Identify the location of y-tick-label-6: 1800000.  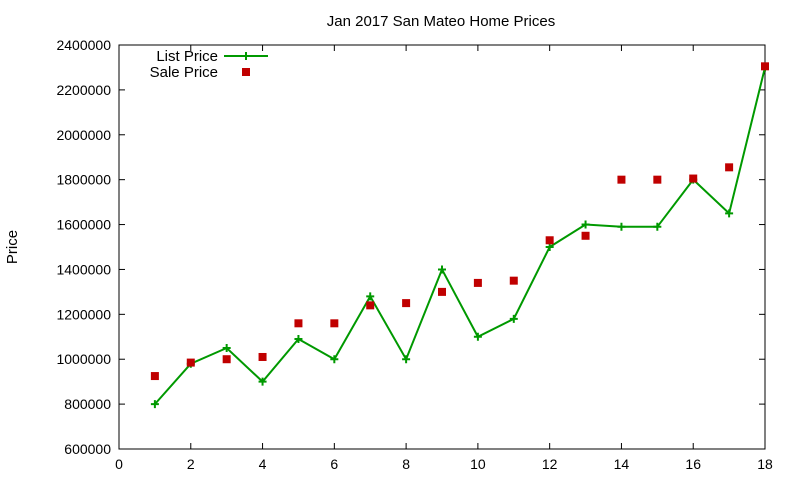
(83, 180).